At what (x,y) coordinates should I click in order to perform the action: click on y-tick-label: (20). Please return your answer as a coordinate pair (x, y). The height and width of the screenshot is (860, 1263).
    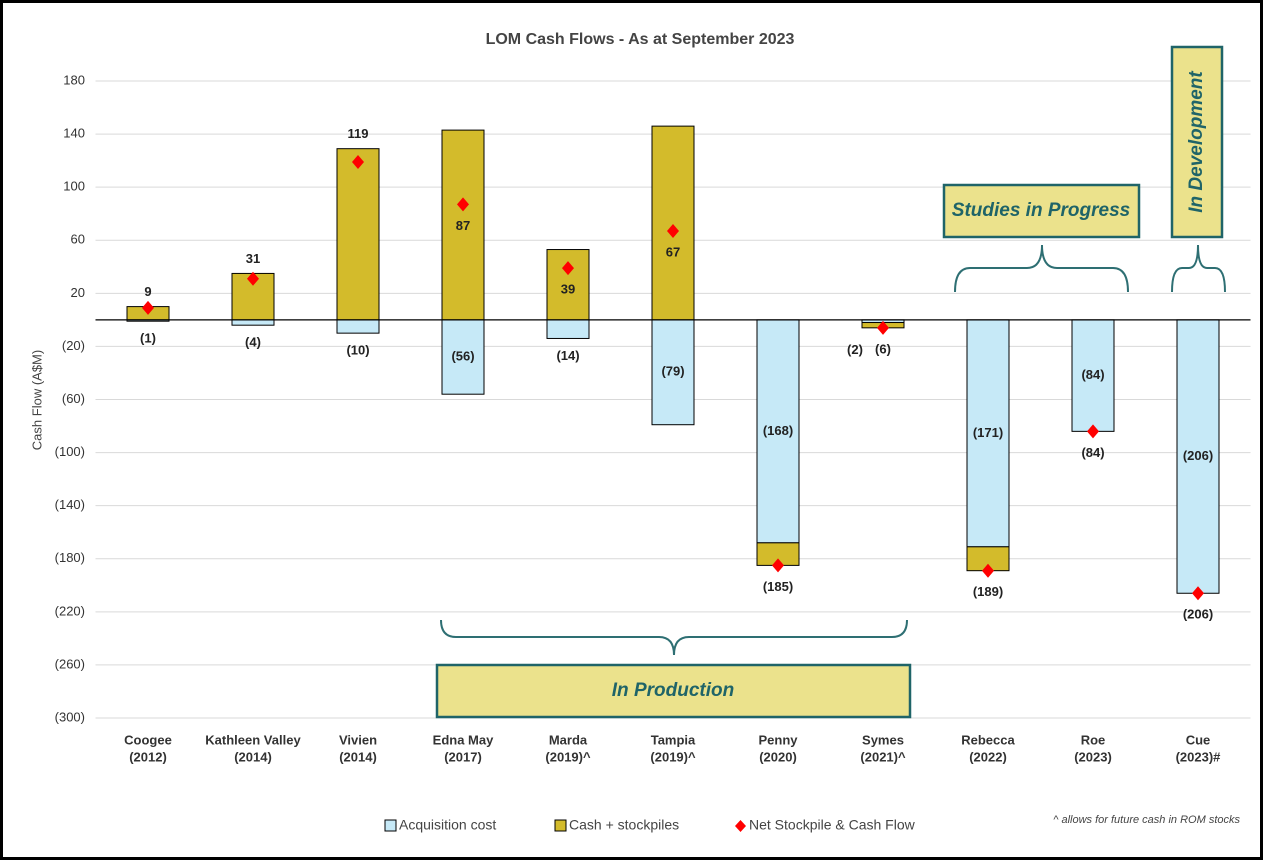
    Looking at the image, I should click on (73, 345).